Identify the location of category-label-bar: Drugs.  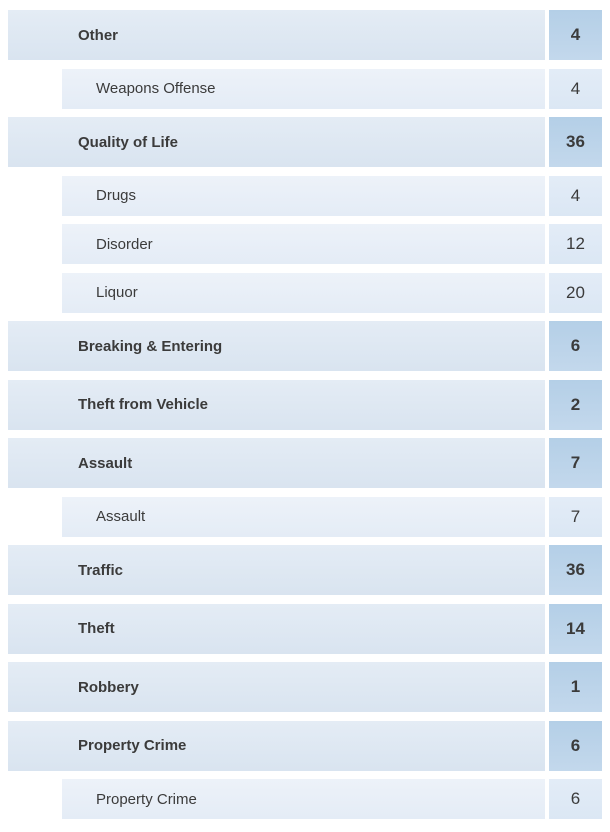
(303, 195).